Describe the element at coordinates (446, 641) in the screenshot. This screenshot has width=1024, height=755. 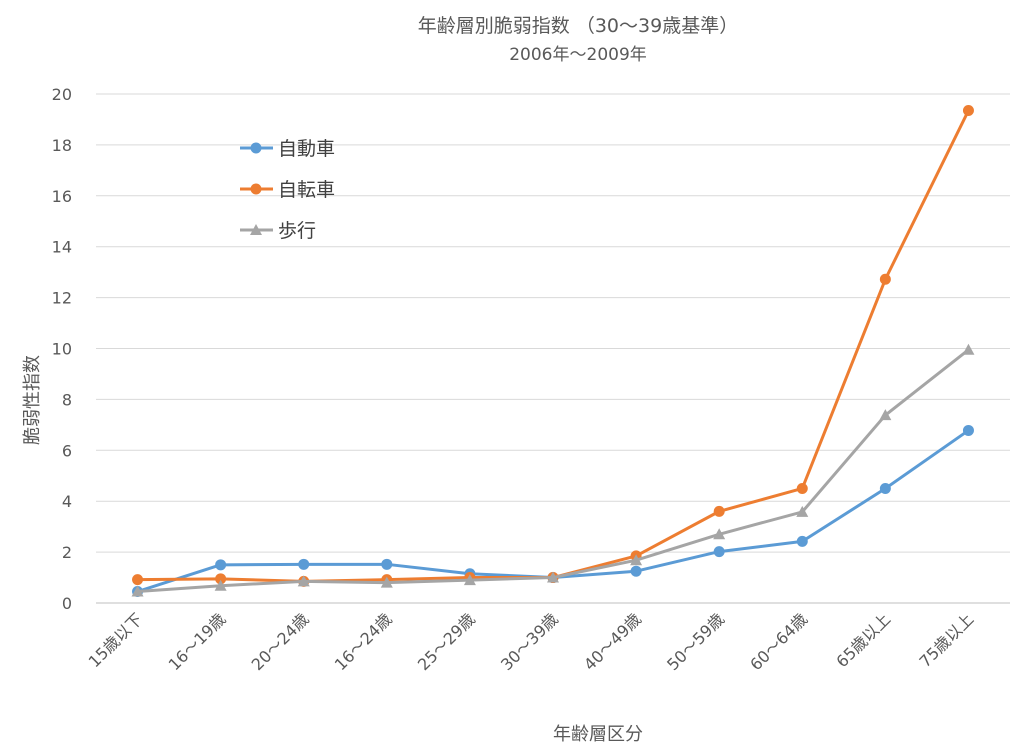
I see `x-tick-label: 25～29歳` at that location.